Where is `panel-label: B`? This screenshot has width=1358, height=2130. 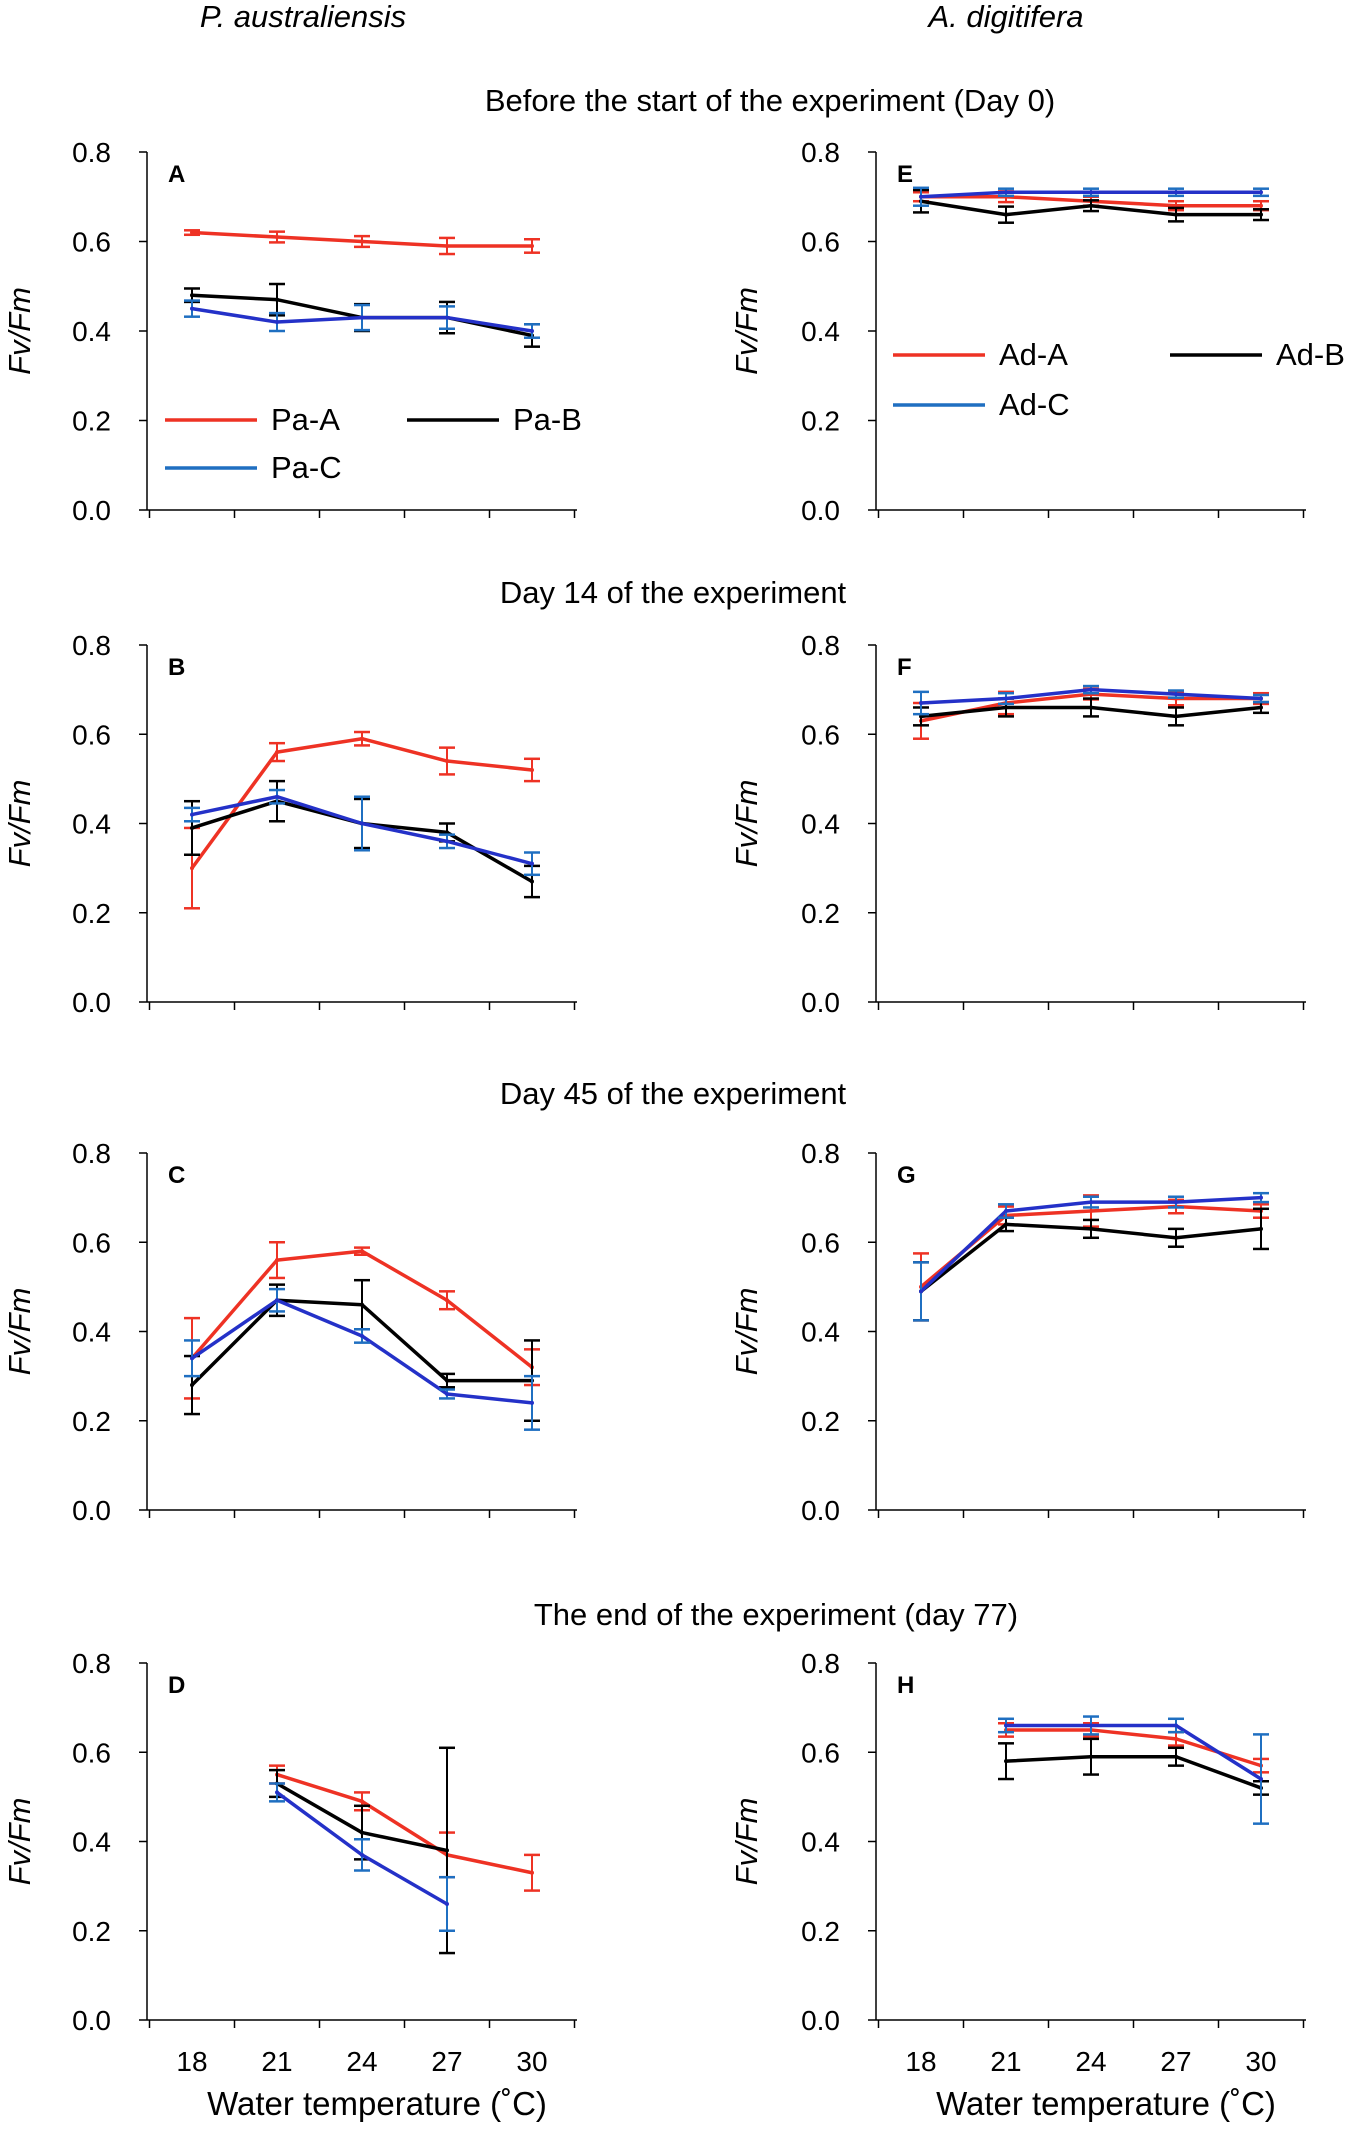 panel-label: B is located at coordinates (176, 667).